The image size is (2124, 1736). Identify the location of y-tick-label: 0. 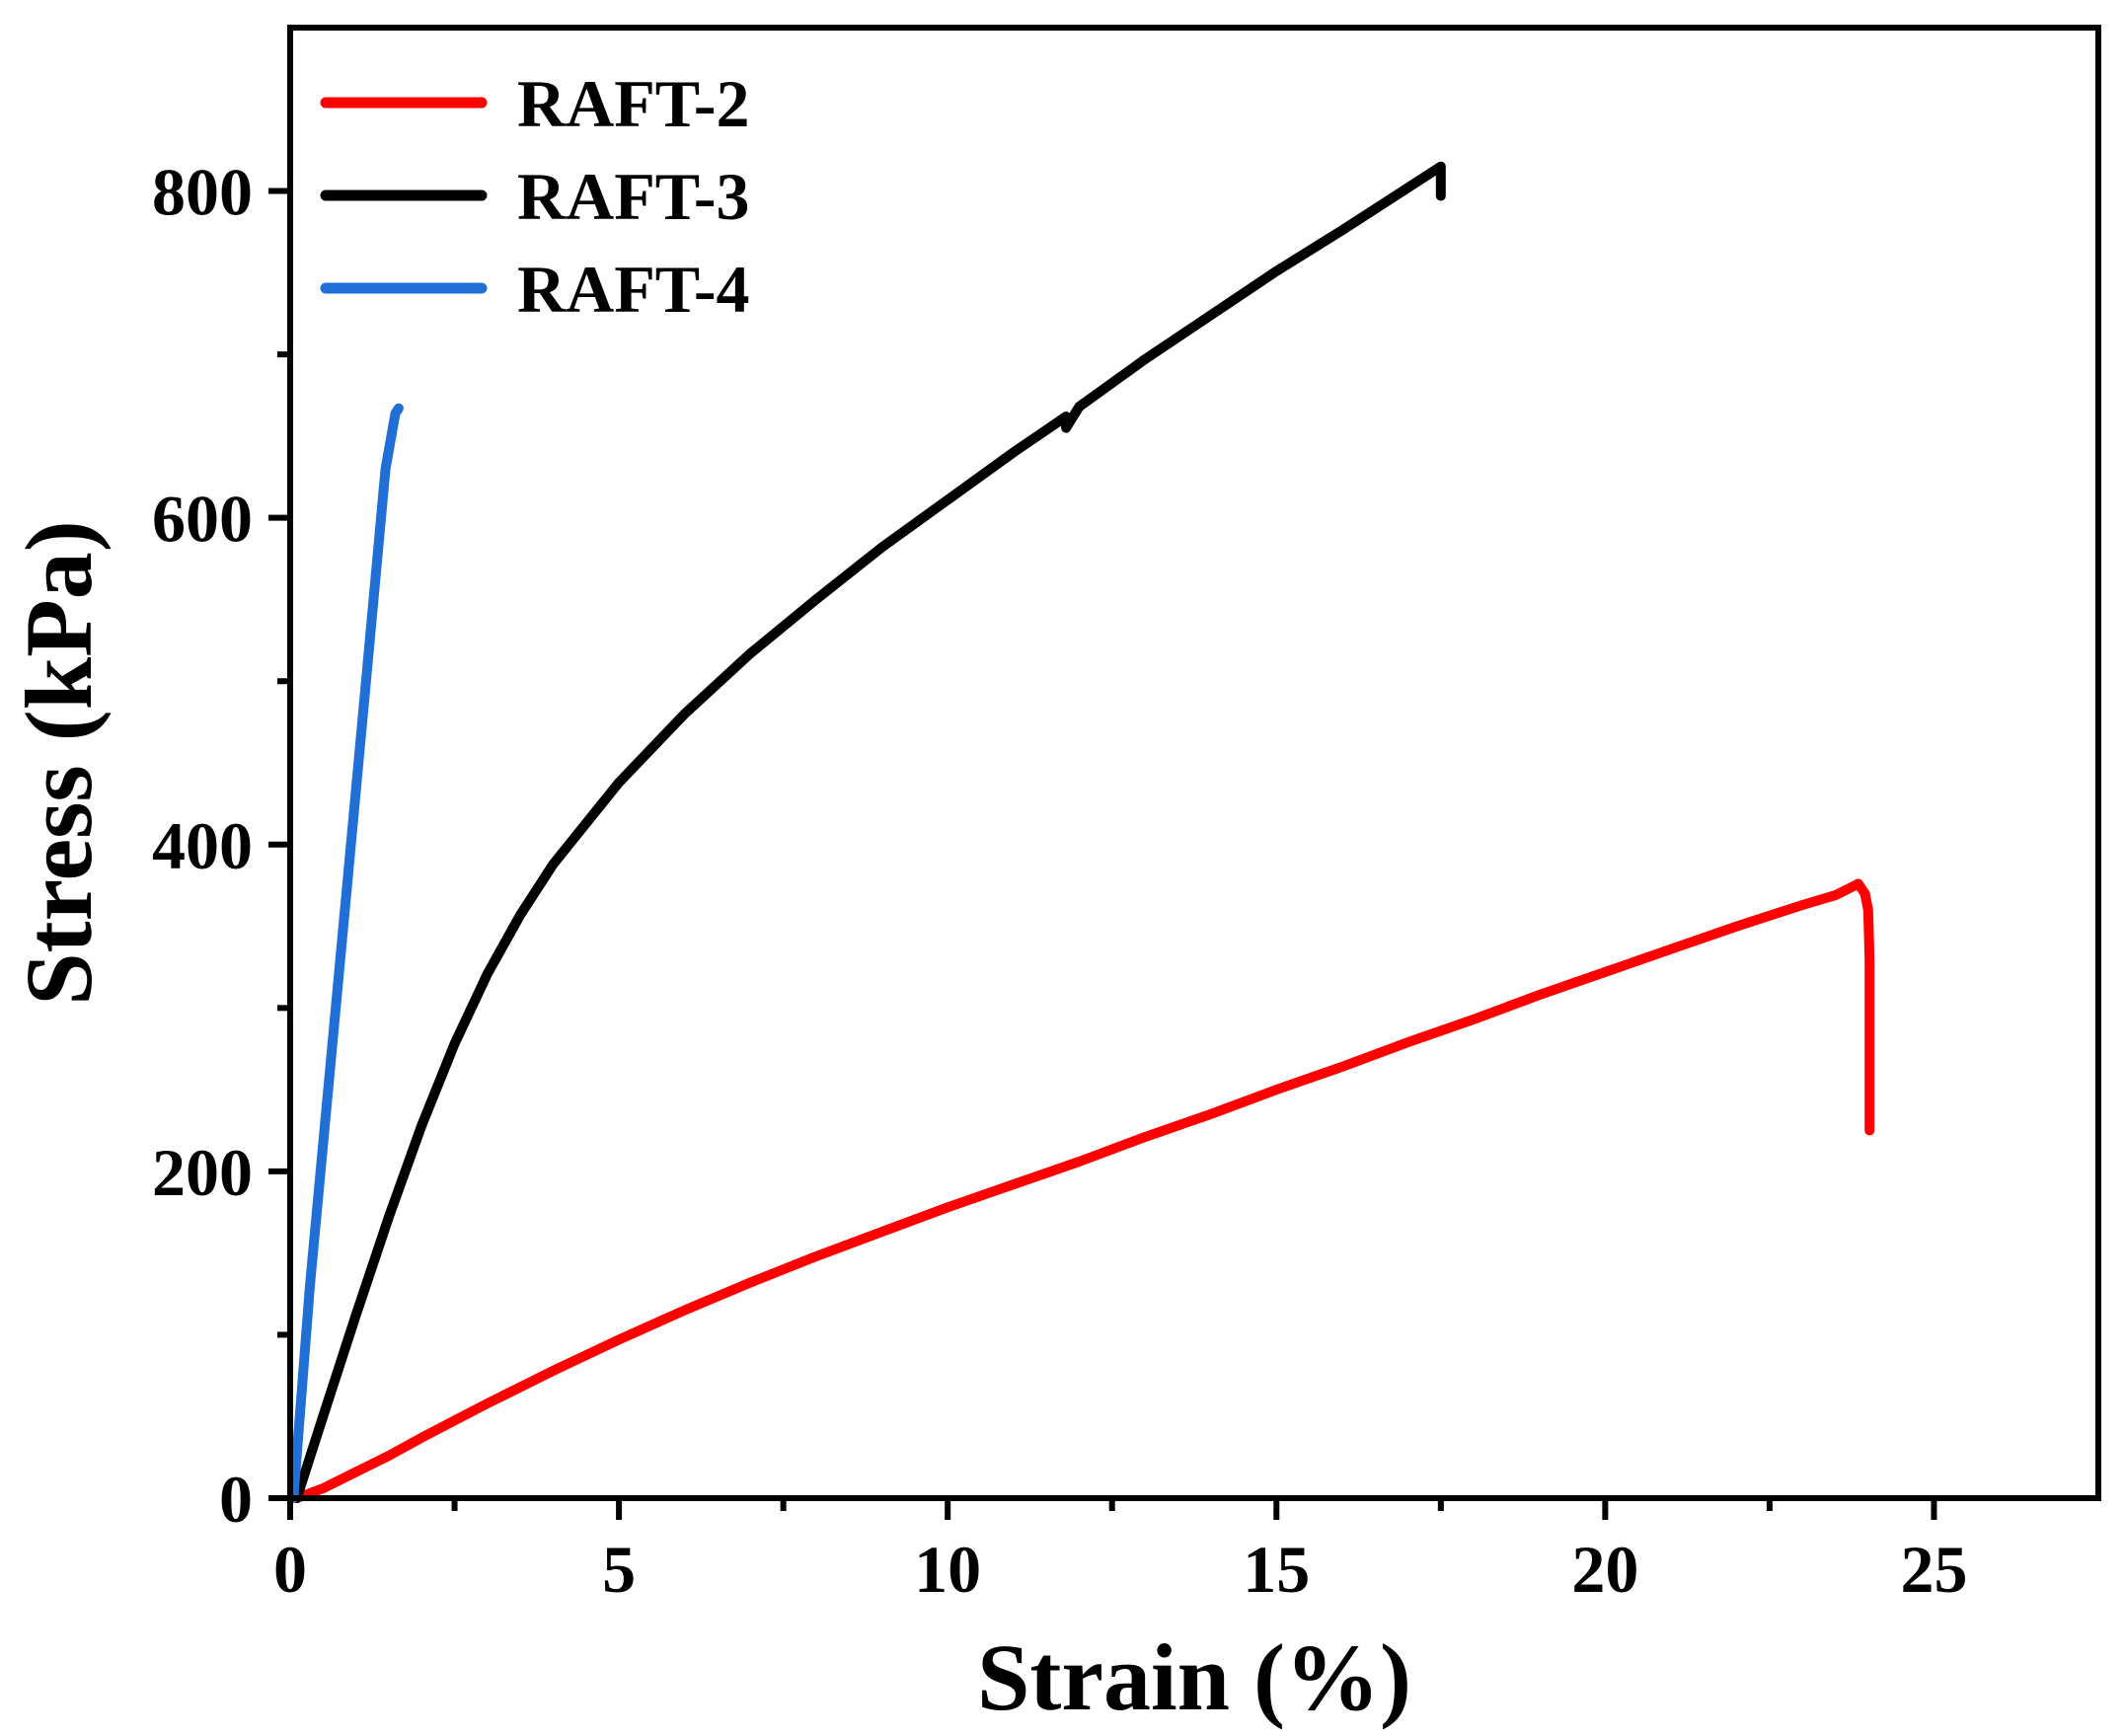
(236, 1499).